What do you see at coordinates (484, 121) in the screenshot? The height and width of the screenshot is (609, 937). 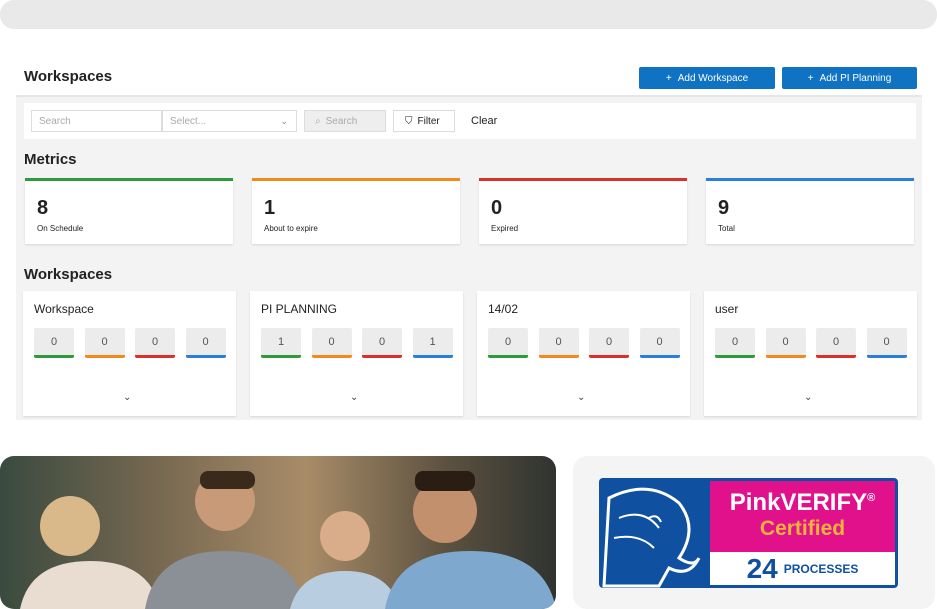 I see `clear-button: Clear` at bounding box center [484, 121].